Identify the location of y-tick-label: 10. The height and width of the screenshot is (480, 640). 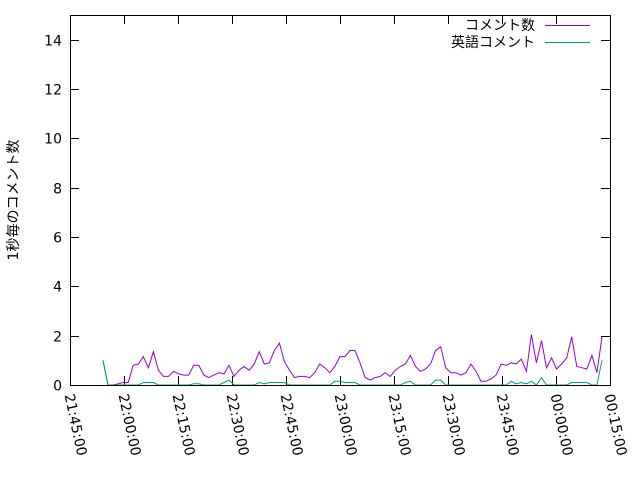
(53, 140).